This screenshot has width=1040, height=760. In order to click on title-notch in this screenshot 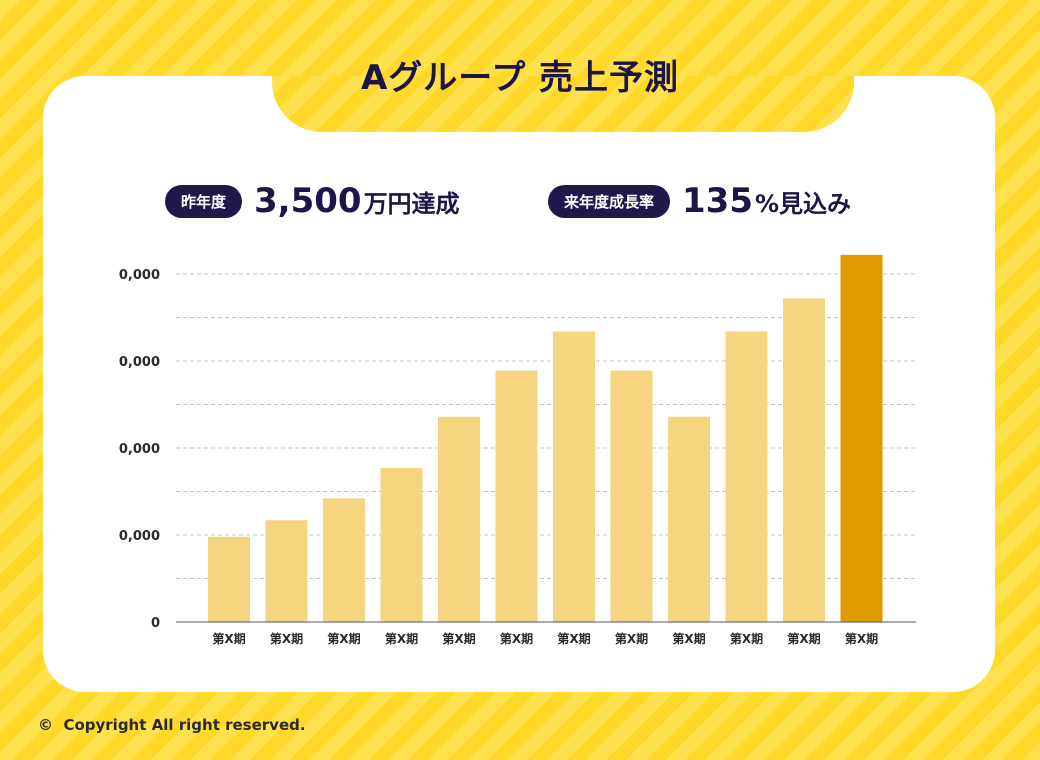, I will do `click(563, 104)`.